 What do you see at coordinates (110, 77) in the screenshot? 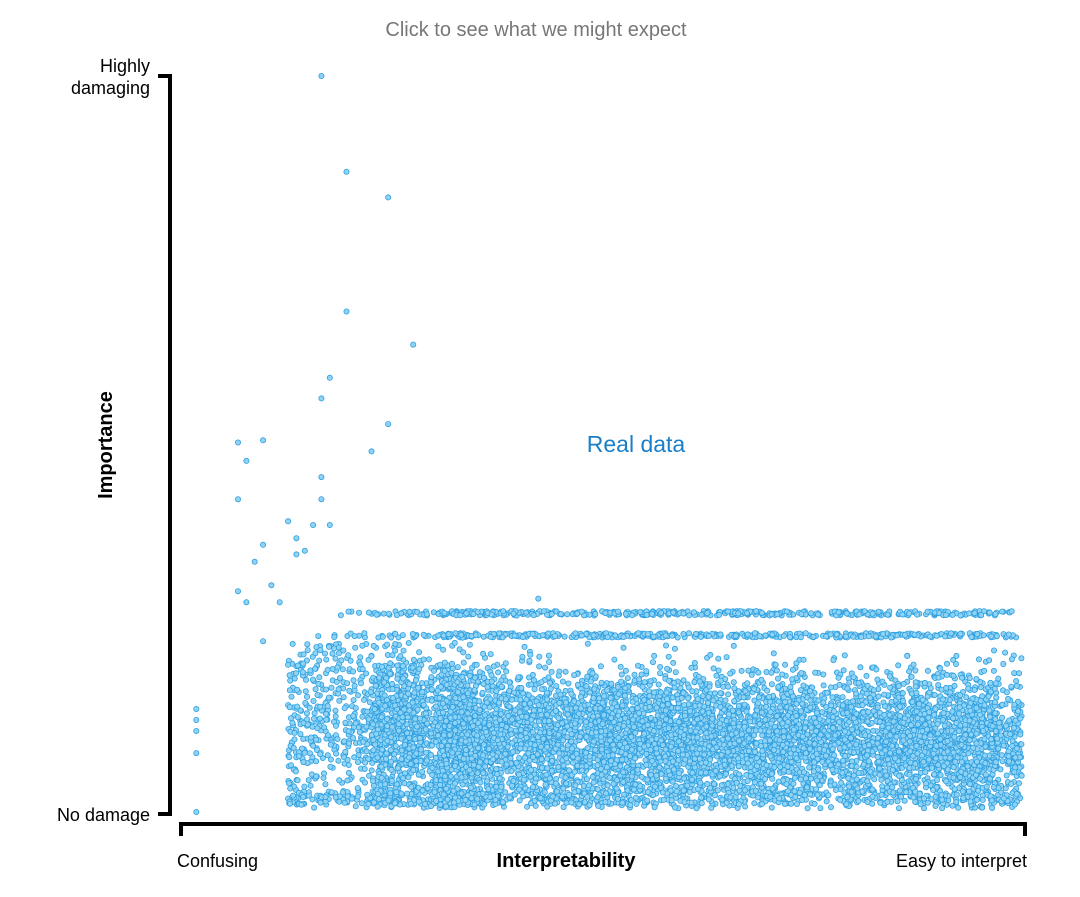
I see `y-tick-label-high: Highly damaging` at bounding box center [110, 77].